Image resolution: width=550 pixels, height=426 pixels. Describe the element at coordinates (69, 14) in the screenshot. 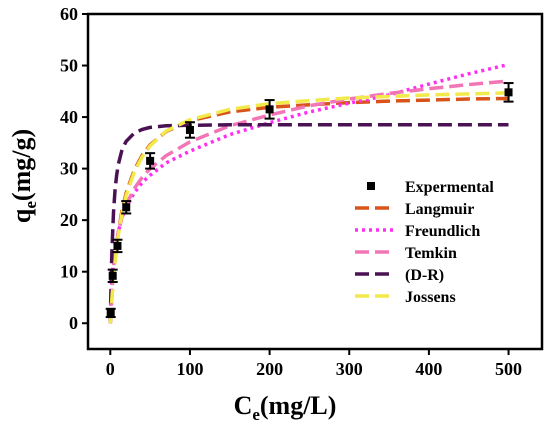

I see `y-tick-label: 60` at that location.